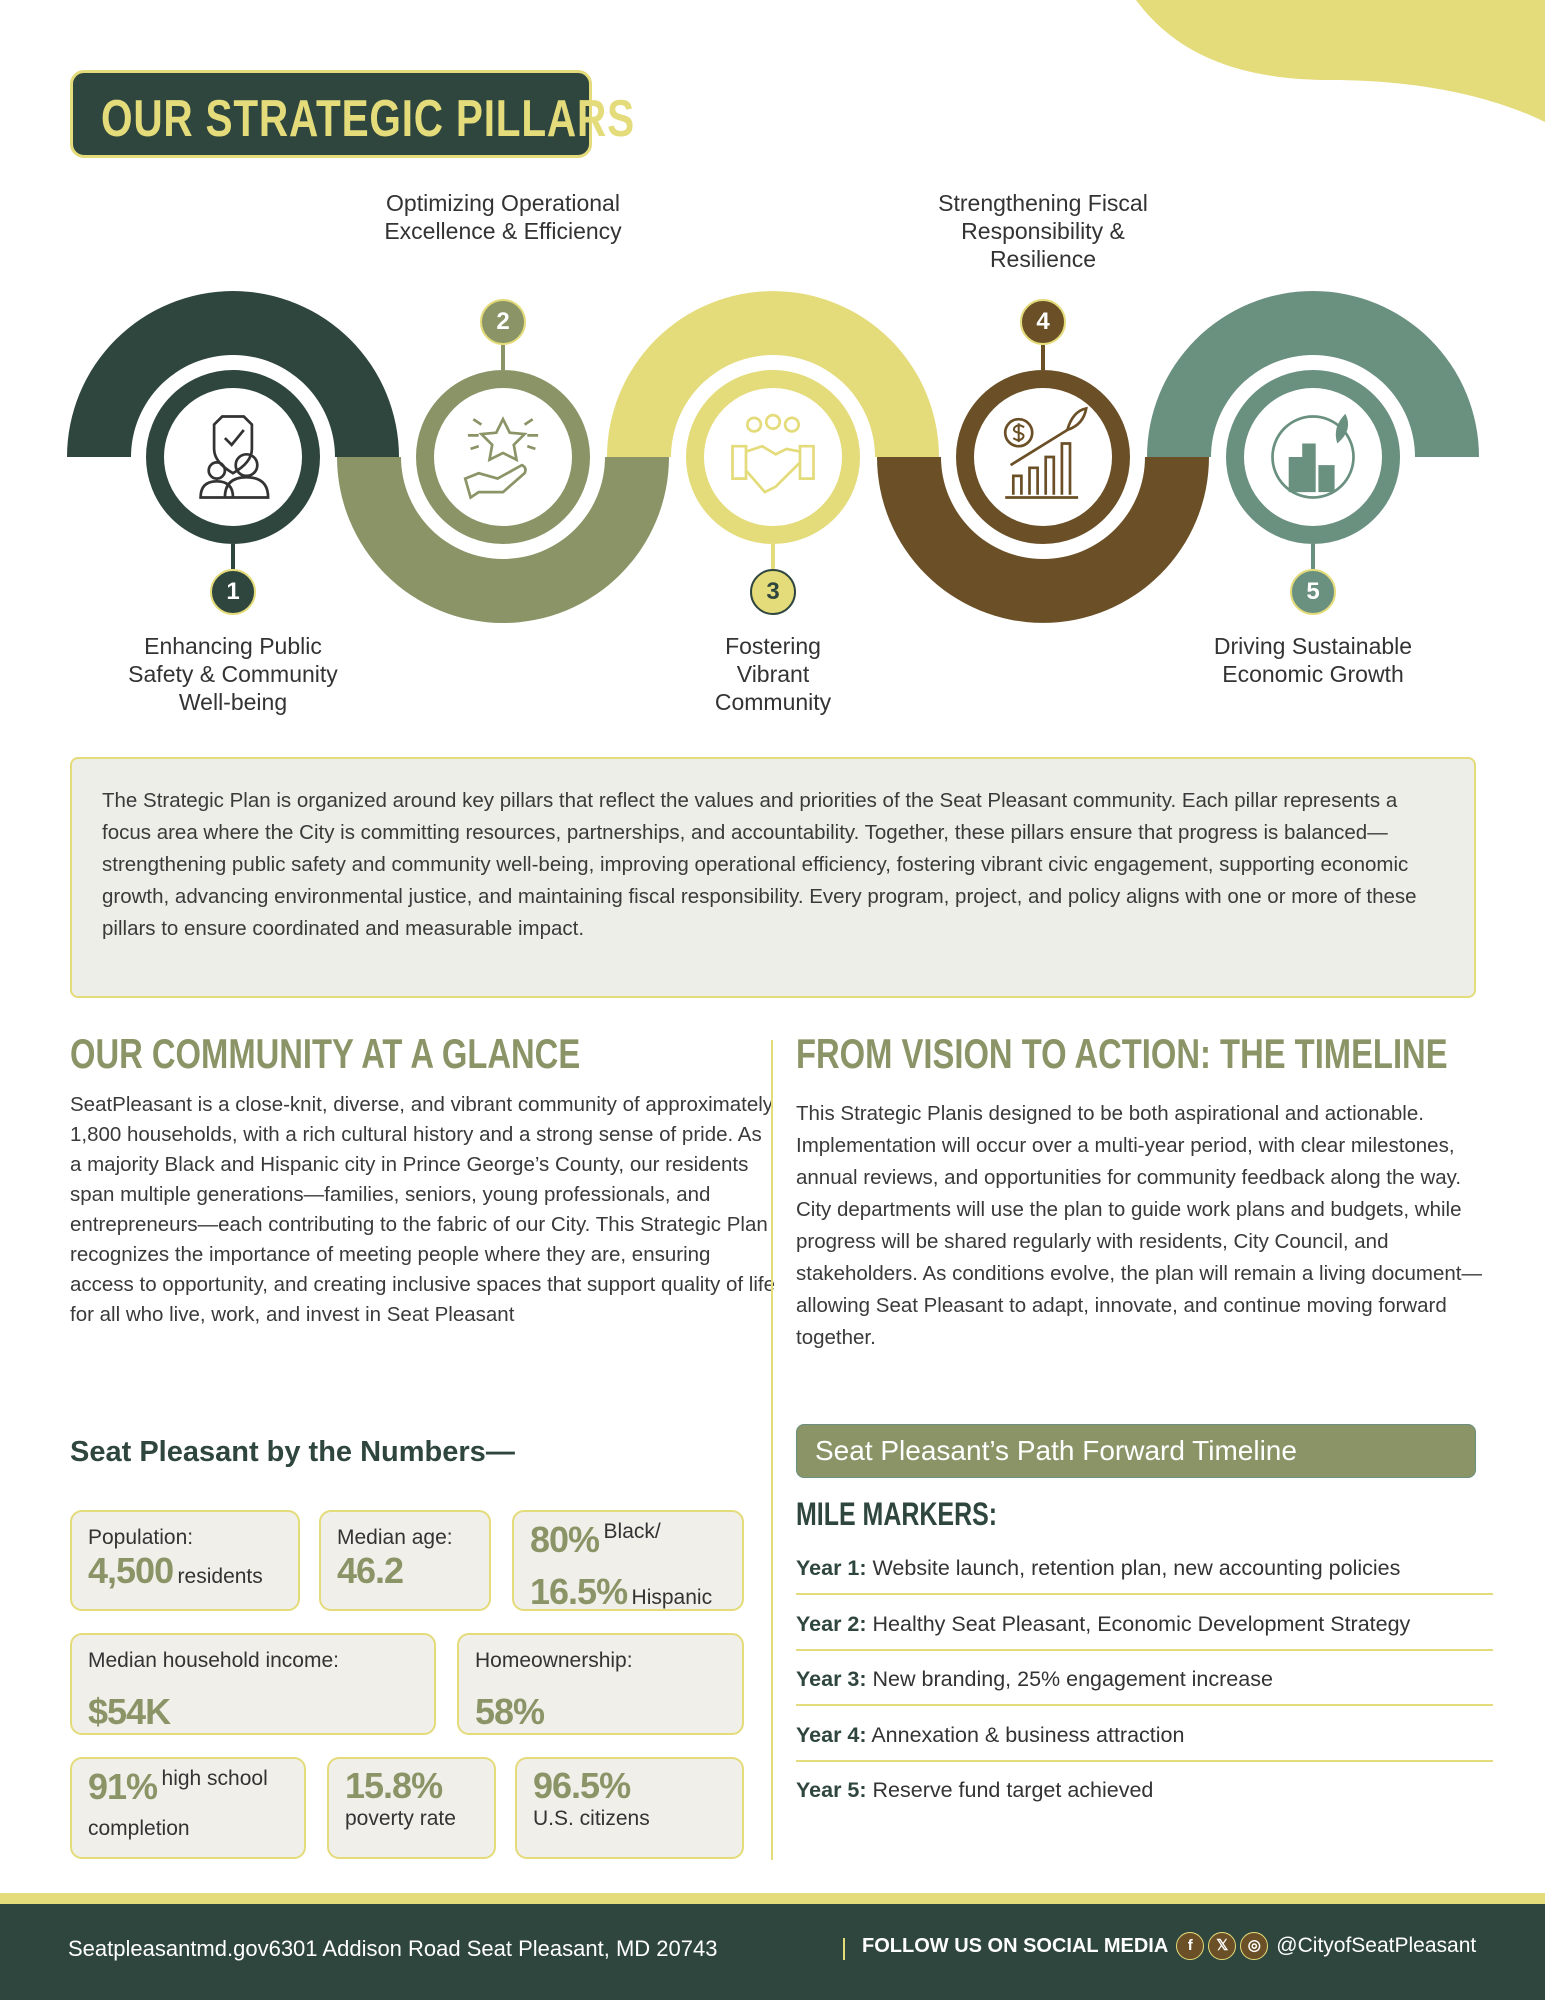  Describe the element at coordinates (831, 1568) in the screenshot. I see `year-label: Year 1:` at that location.